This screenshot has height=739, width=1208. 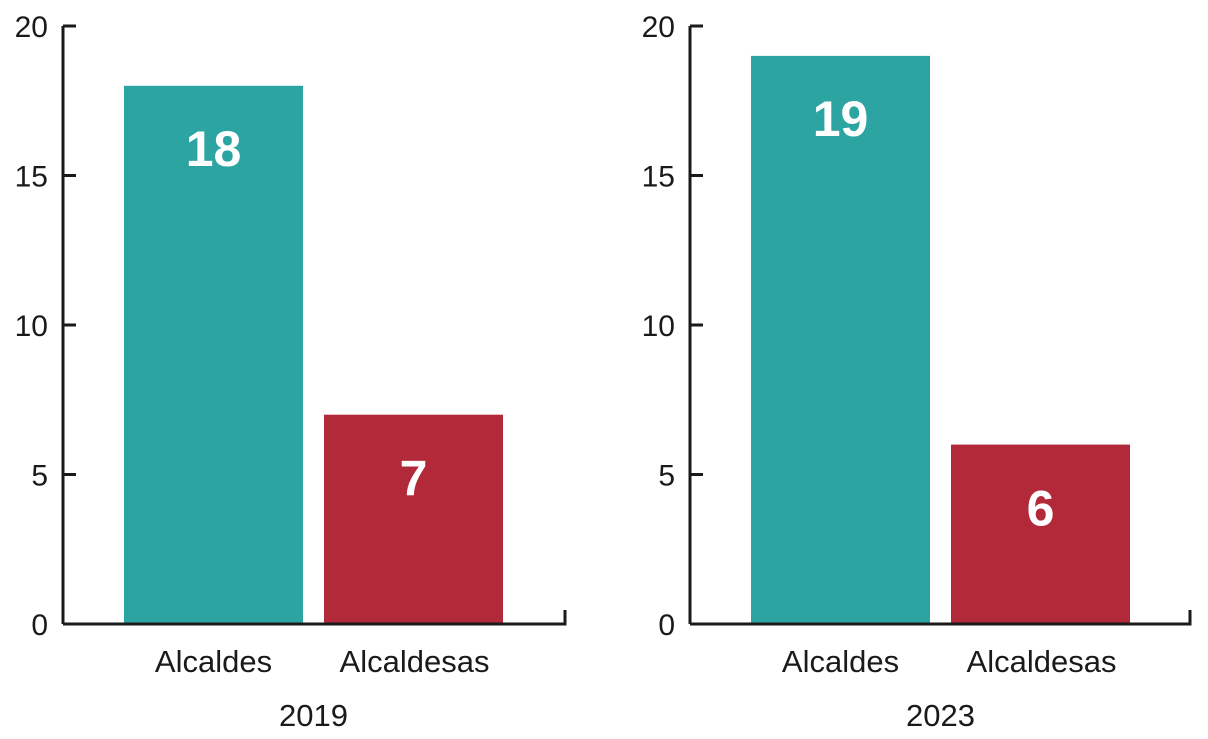 I want to click on group-label-year: 2023, so click(x=940, y=715).